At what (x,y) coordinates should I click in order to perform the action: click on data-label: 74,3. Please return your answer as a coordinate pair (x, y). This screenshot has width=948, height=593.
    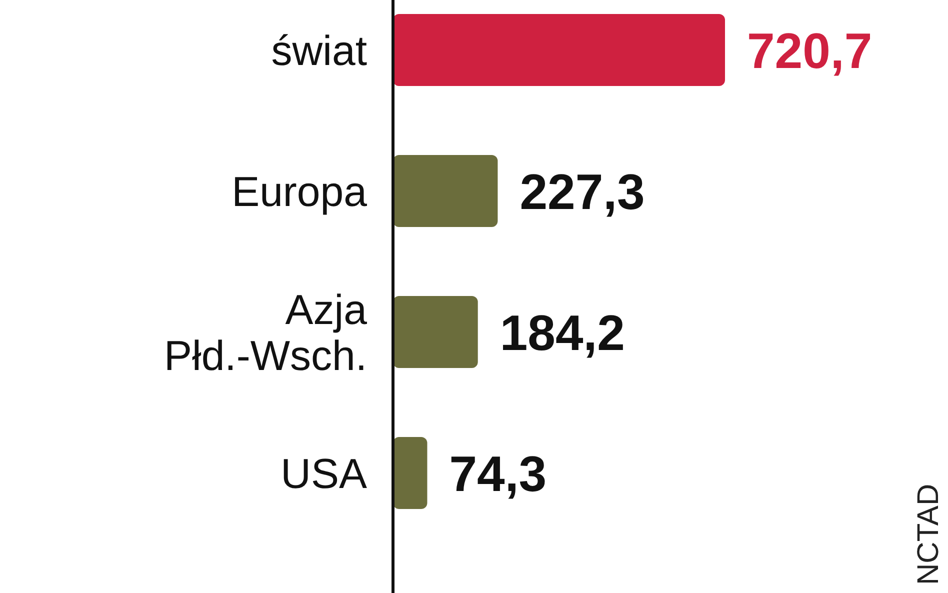
    Looking at the image, I should click on (498, 474).